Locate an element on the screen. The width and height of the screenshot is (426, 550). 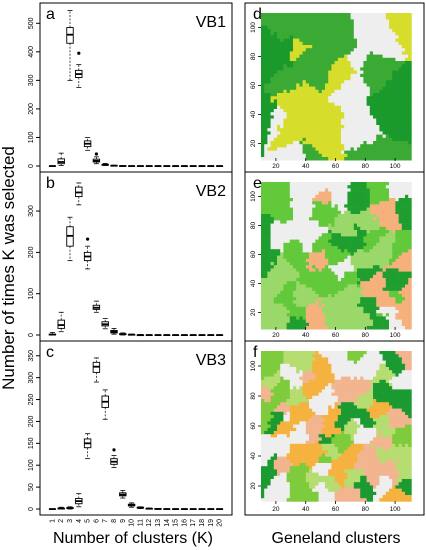
x-tick-label: 7 is located at coordinates (105, 521).